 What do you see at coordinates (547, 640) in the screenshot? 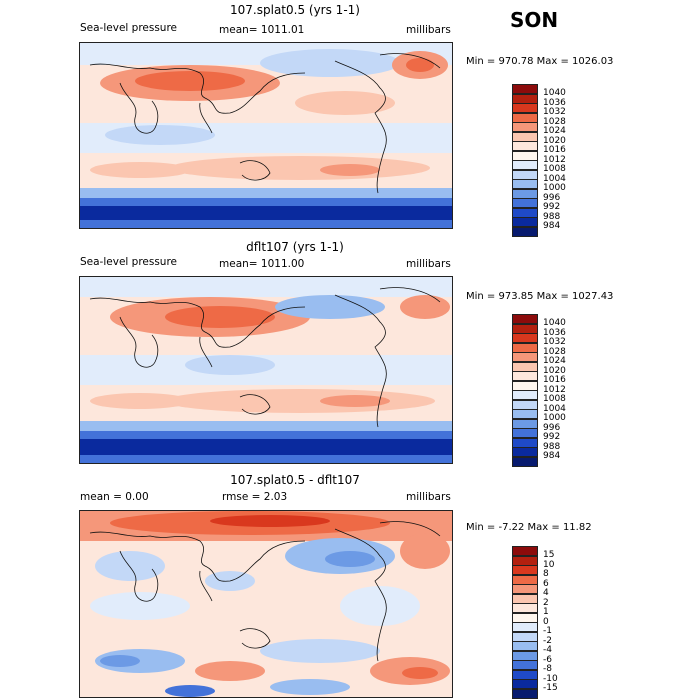
I see `colorbar-tick-label: -2` at bounding box center [547, 640].